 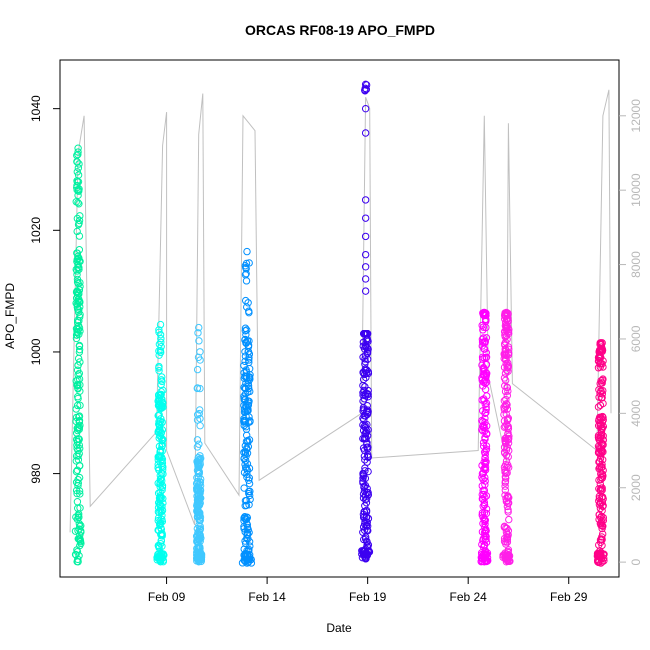 I want to click on x-tick-label: Feb 24, so click(x=469, y=597).